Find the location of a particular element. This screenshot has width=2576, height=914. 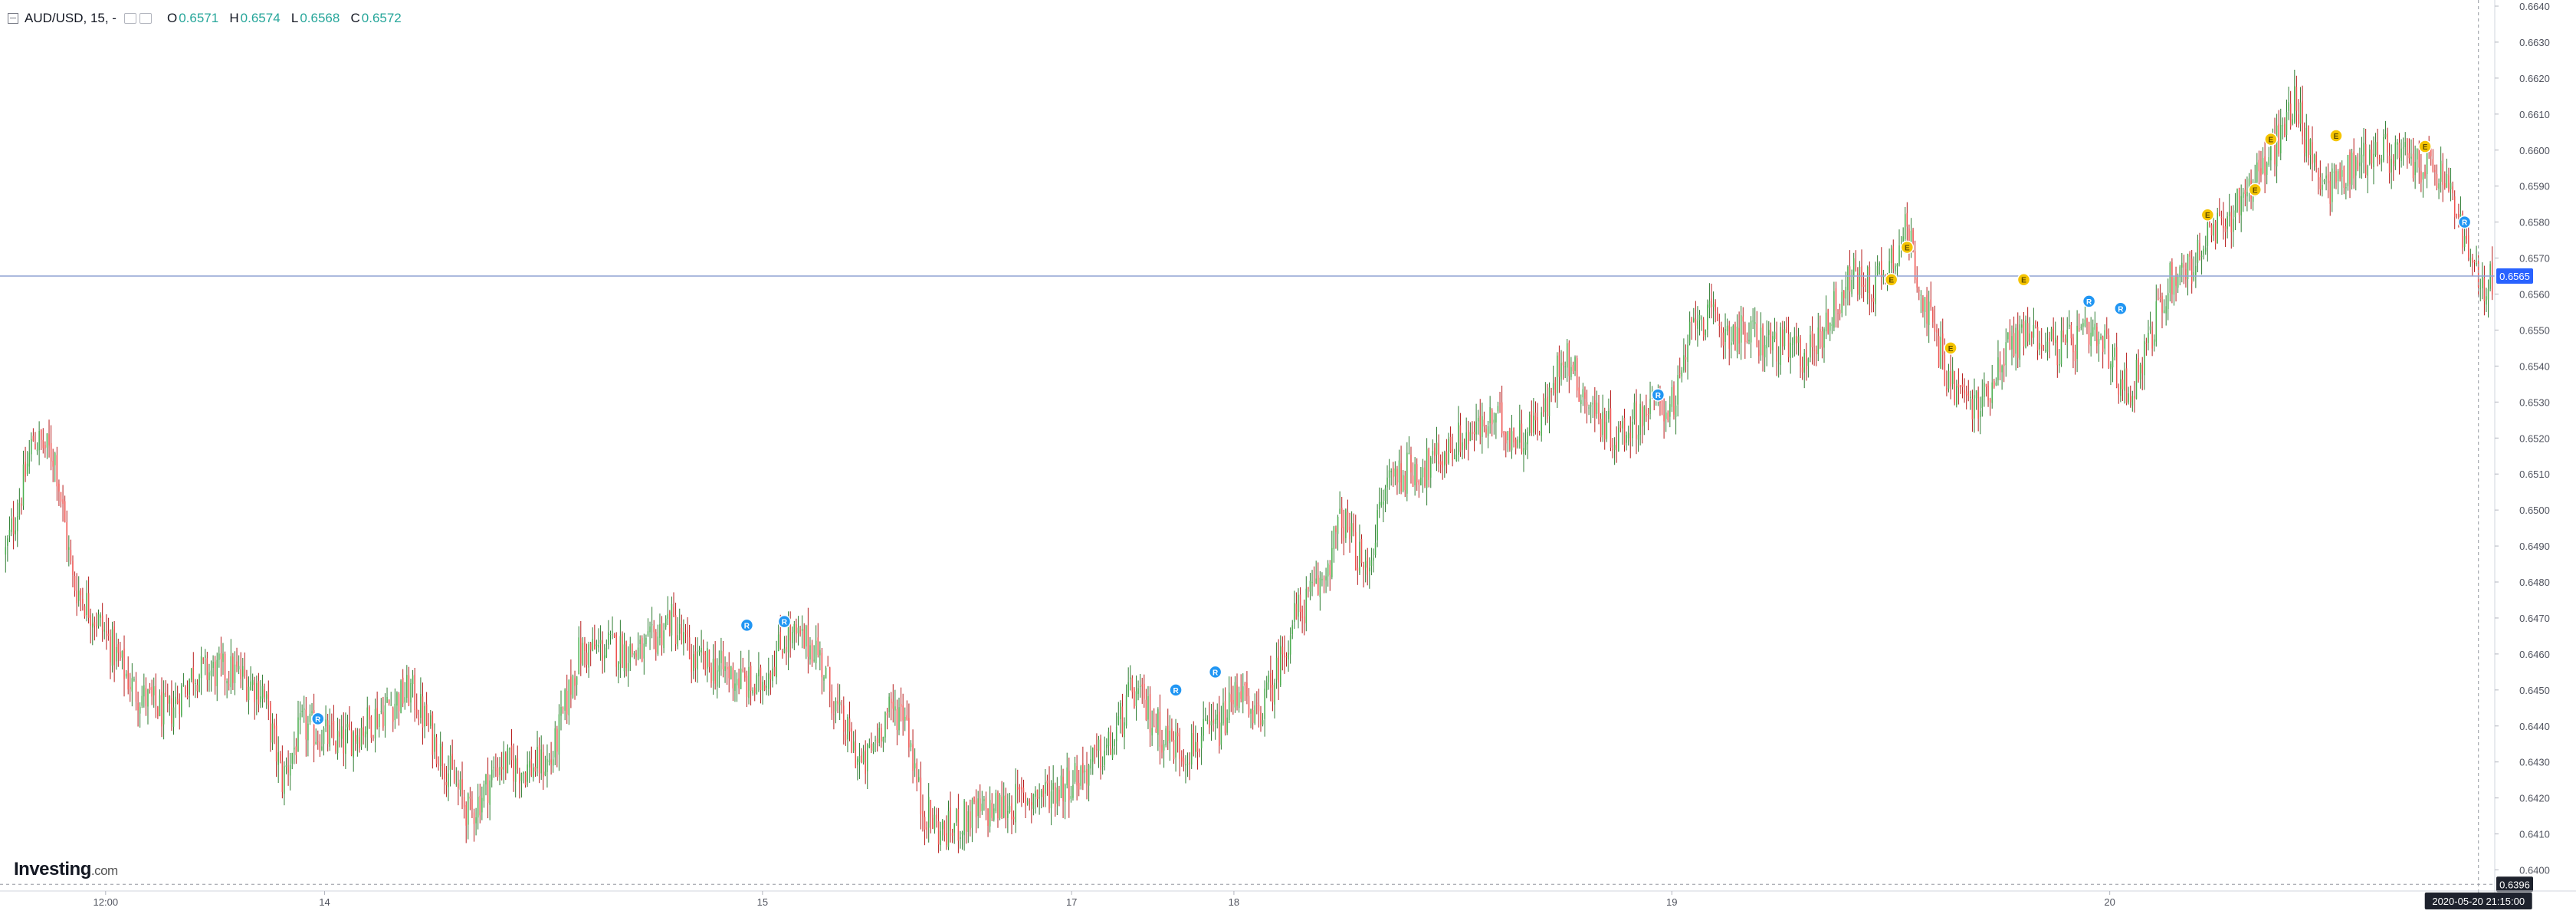

settings-icon is located at coordinates (129, 18).